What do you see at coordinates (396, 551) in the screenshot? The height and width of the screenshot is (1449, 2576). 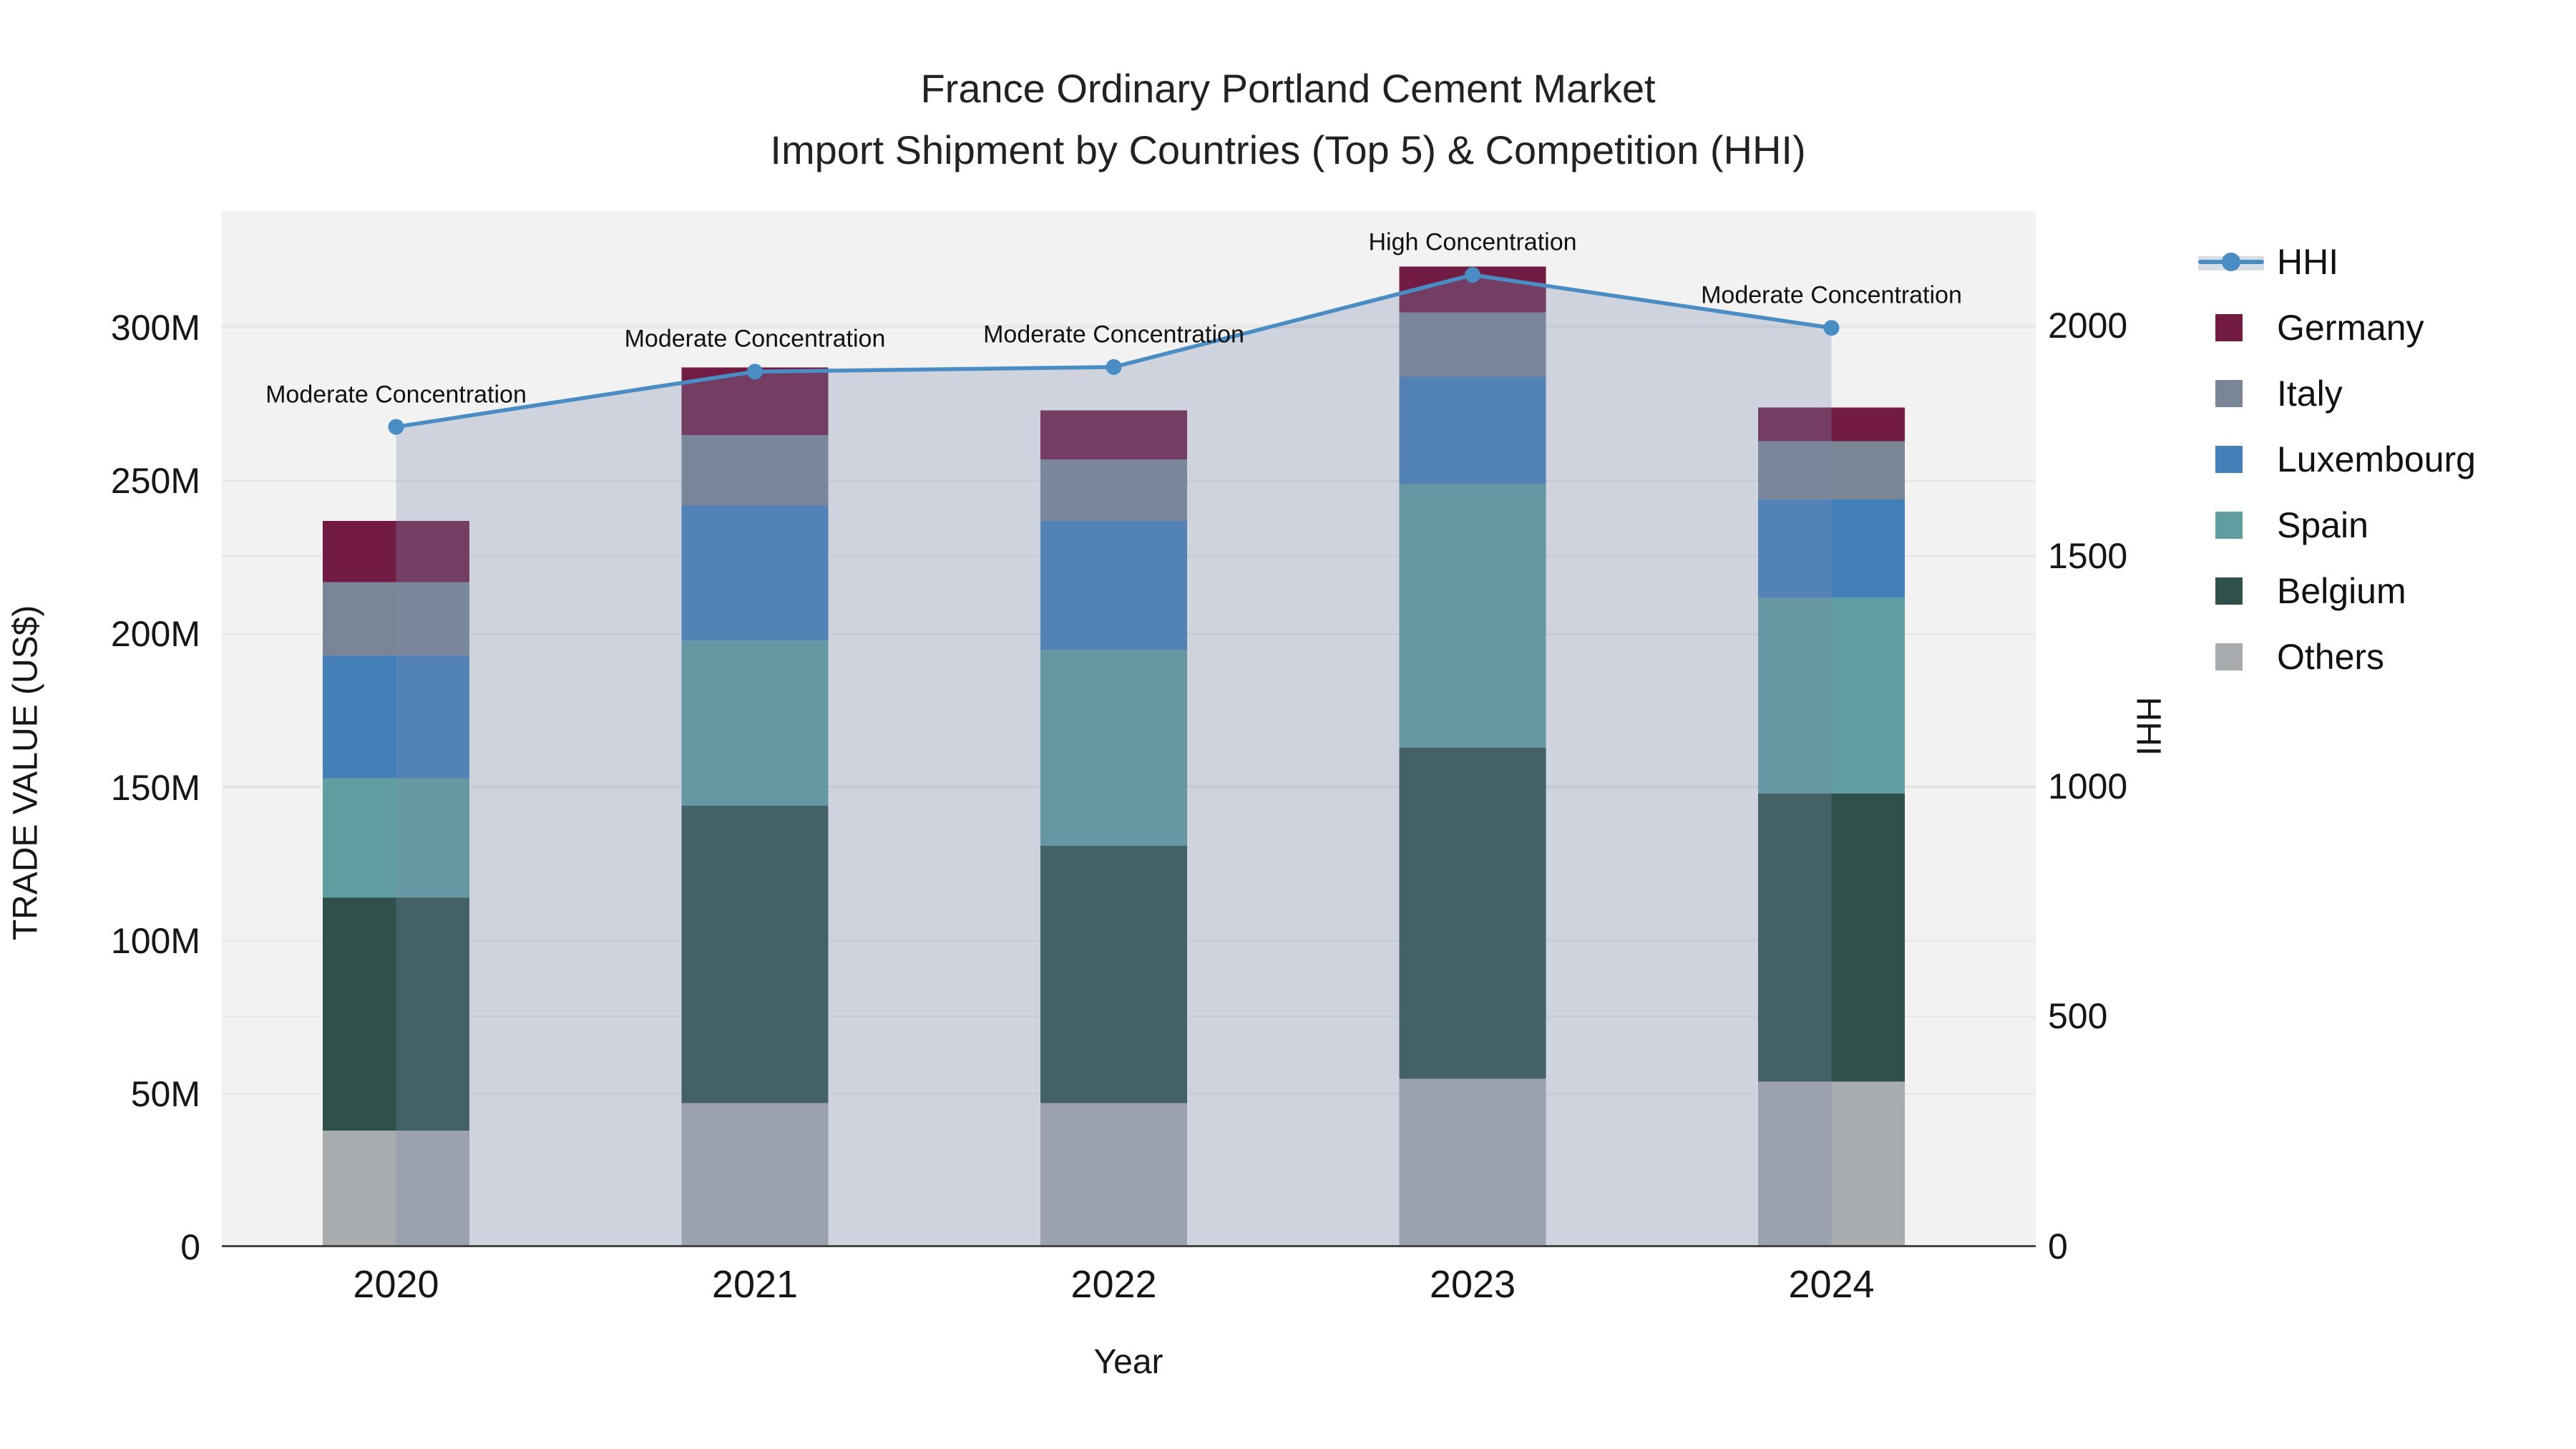 I see `bar-segment-2020-germany` at bounding box center [396, 551].